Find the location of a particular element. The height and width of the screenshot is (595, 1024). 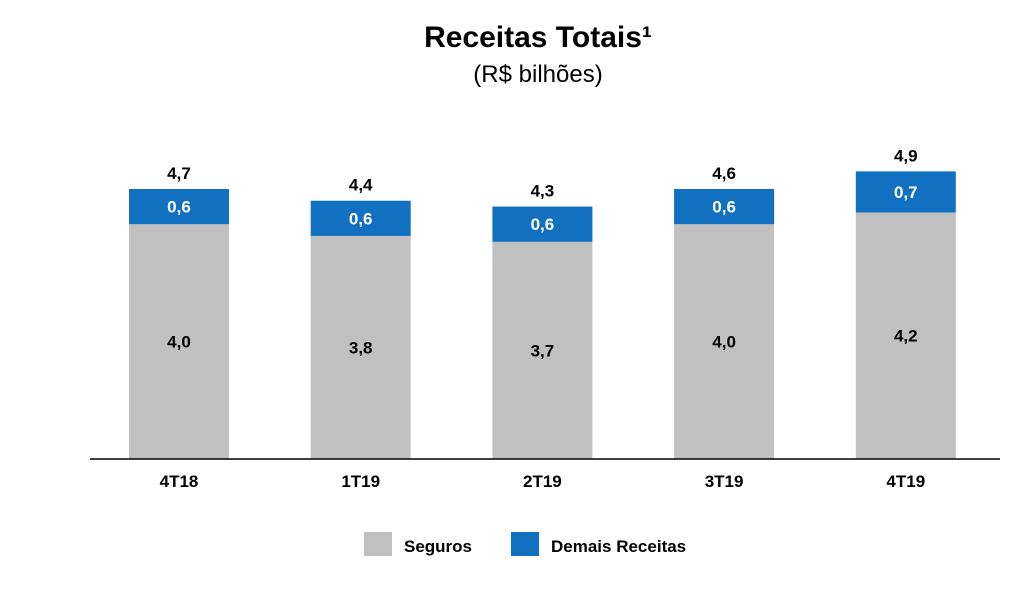

legend-label-seguros: Seguros is located at coordinates (438, 546).